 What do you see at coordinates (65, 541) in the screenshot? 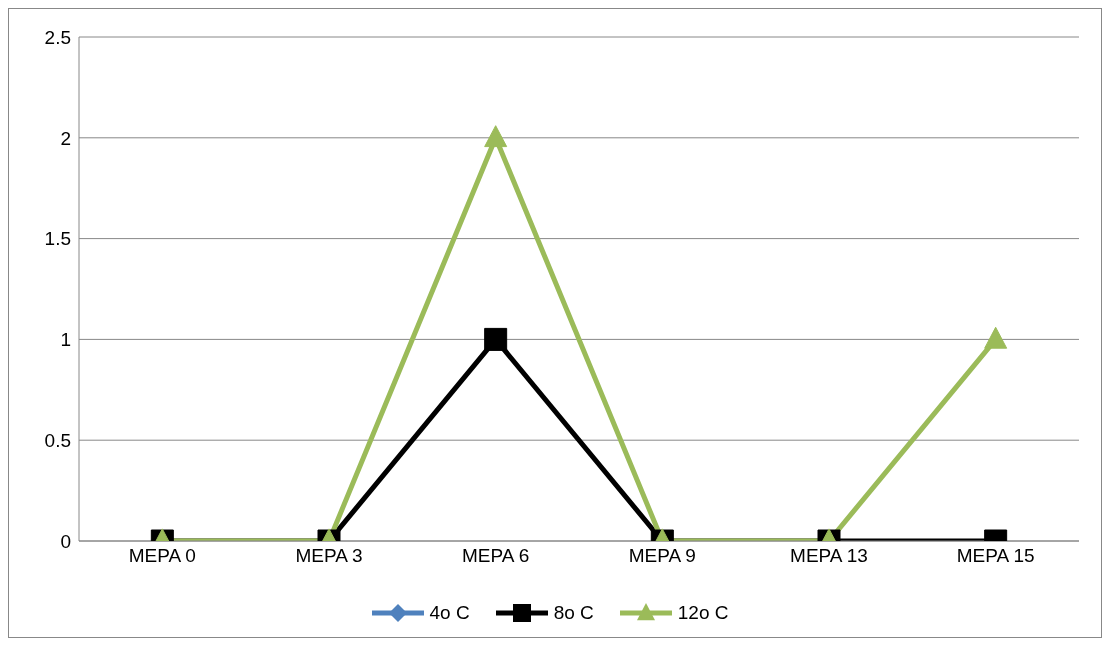
I see `y-tick-label: 0` at bounding box center [65, 541].